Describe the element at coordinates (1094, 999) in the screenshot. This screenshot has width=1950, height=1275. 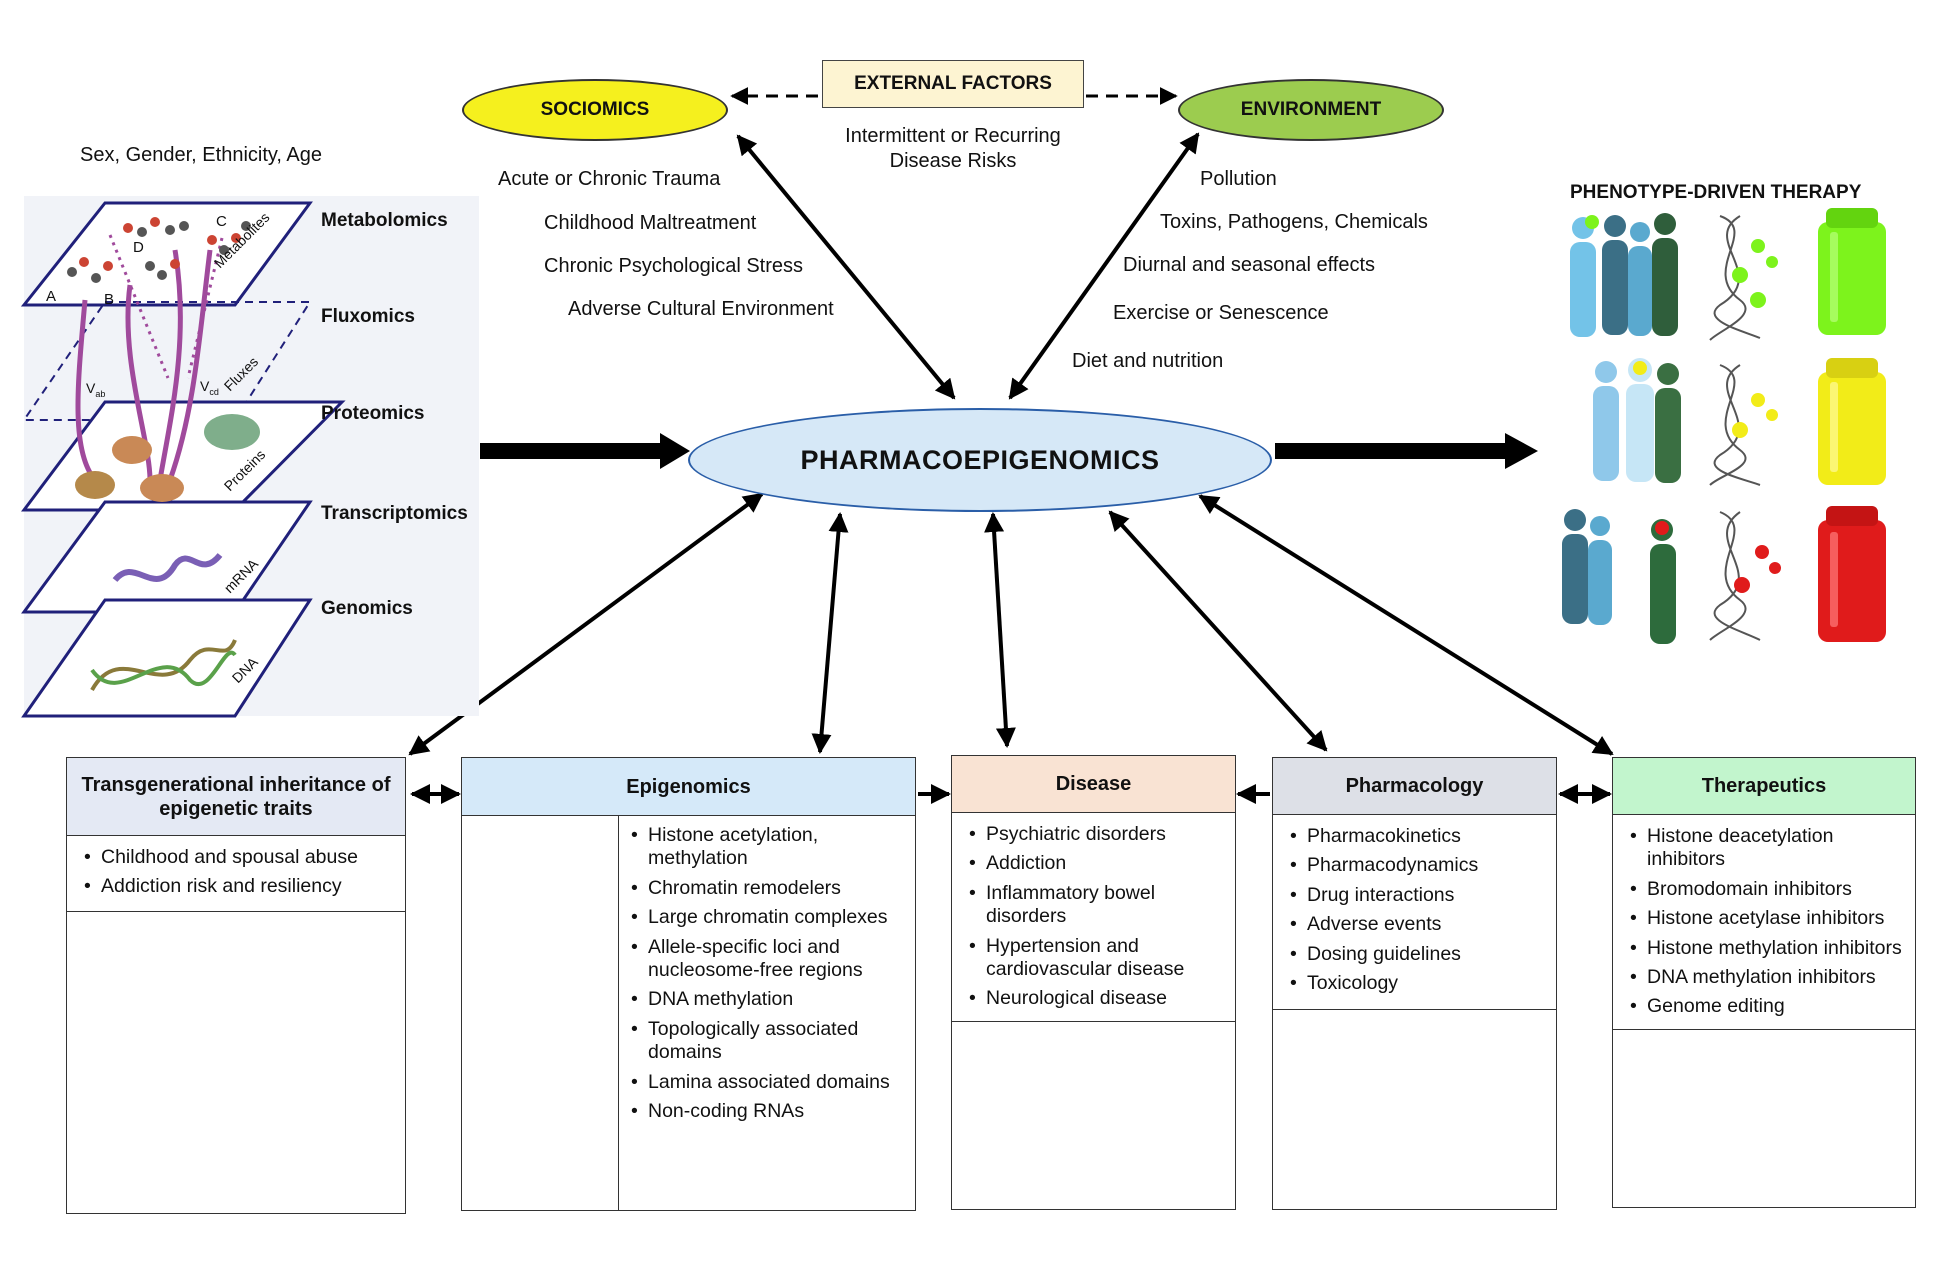
I see `list-item: Neurological disease` at that location.